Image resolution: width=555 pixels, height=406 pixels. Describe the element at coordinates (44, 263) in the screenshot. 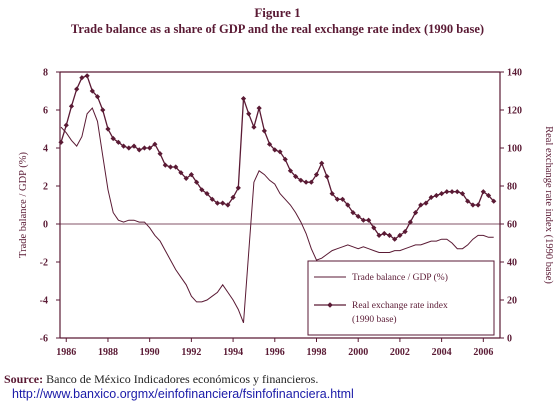

I see `left-tick-label: -2` at that location.